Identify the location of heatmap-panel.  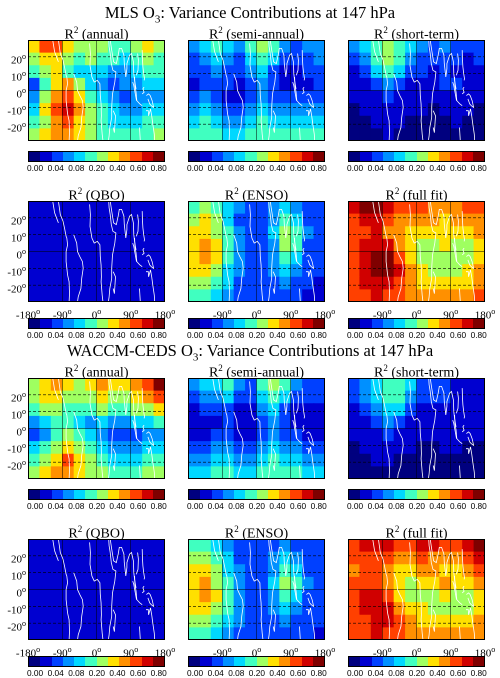
(256, 589).